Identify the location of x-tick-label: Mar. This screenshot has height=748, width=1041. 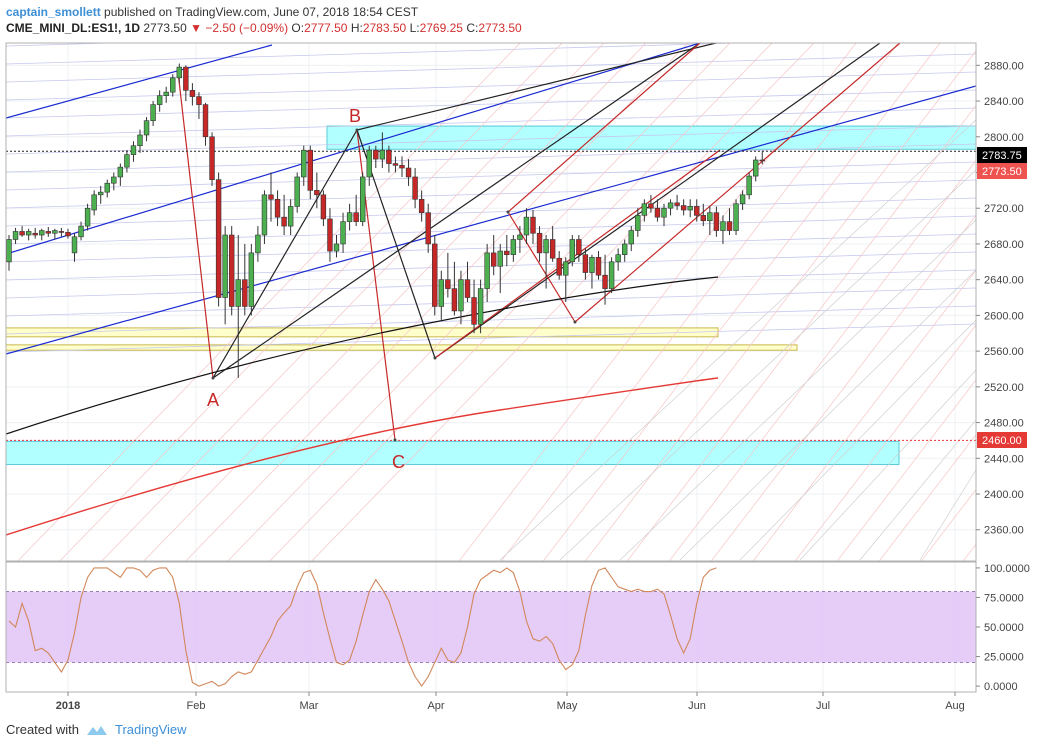
(309, 706).